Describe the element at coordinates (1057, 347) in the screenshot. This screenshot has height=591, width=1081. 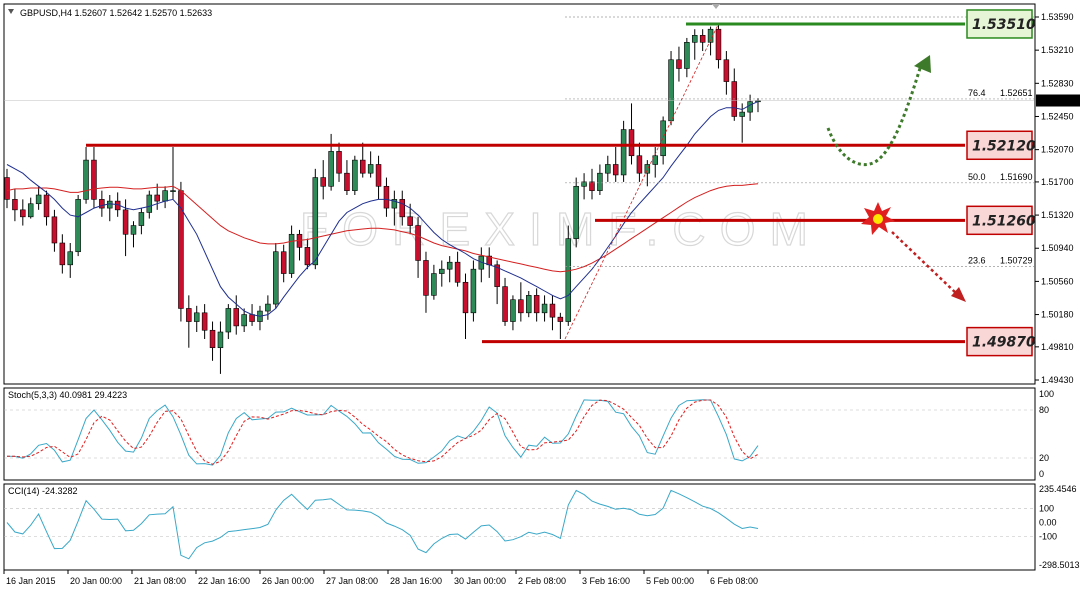
I see `price-tick-label: 1.49810` at that location.